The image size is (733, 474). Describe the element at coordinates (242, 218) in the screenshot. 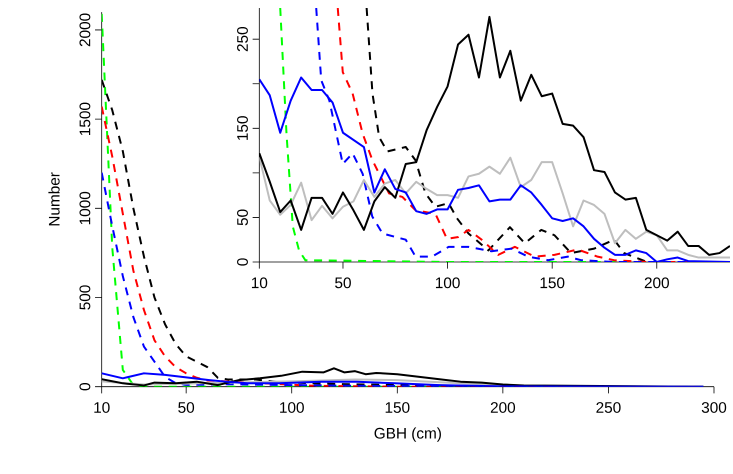

I see `y-tick-label: 50` at that location.